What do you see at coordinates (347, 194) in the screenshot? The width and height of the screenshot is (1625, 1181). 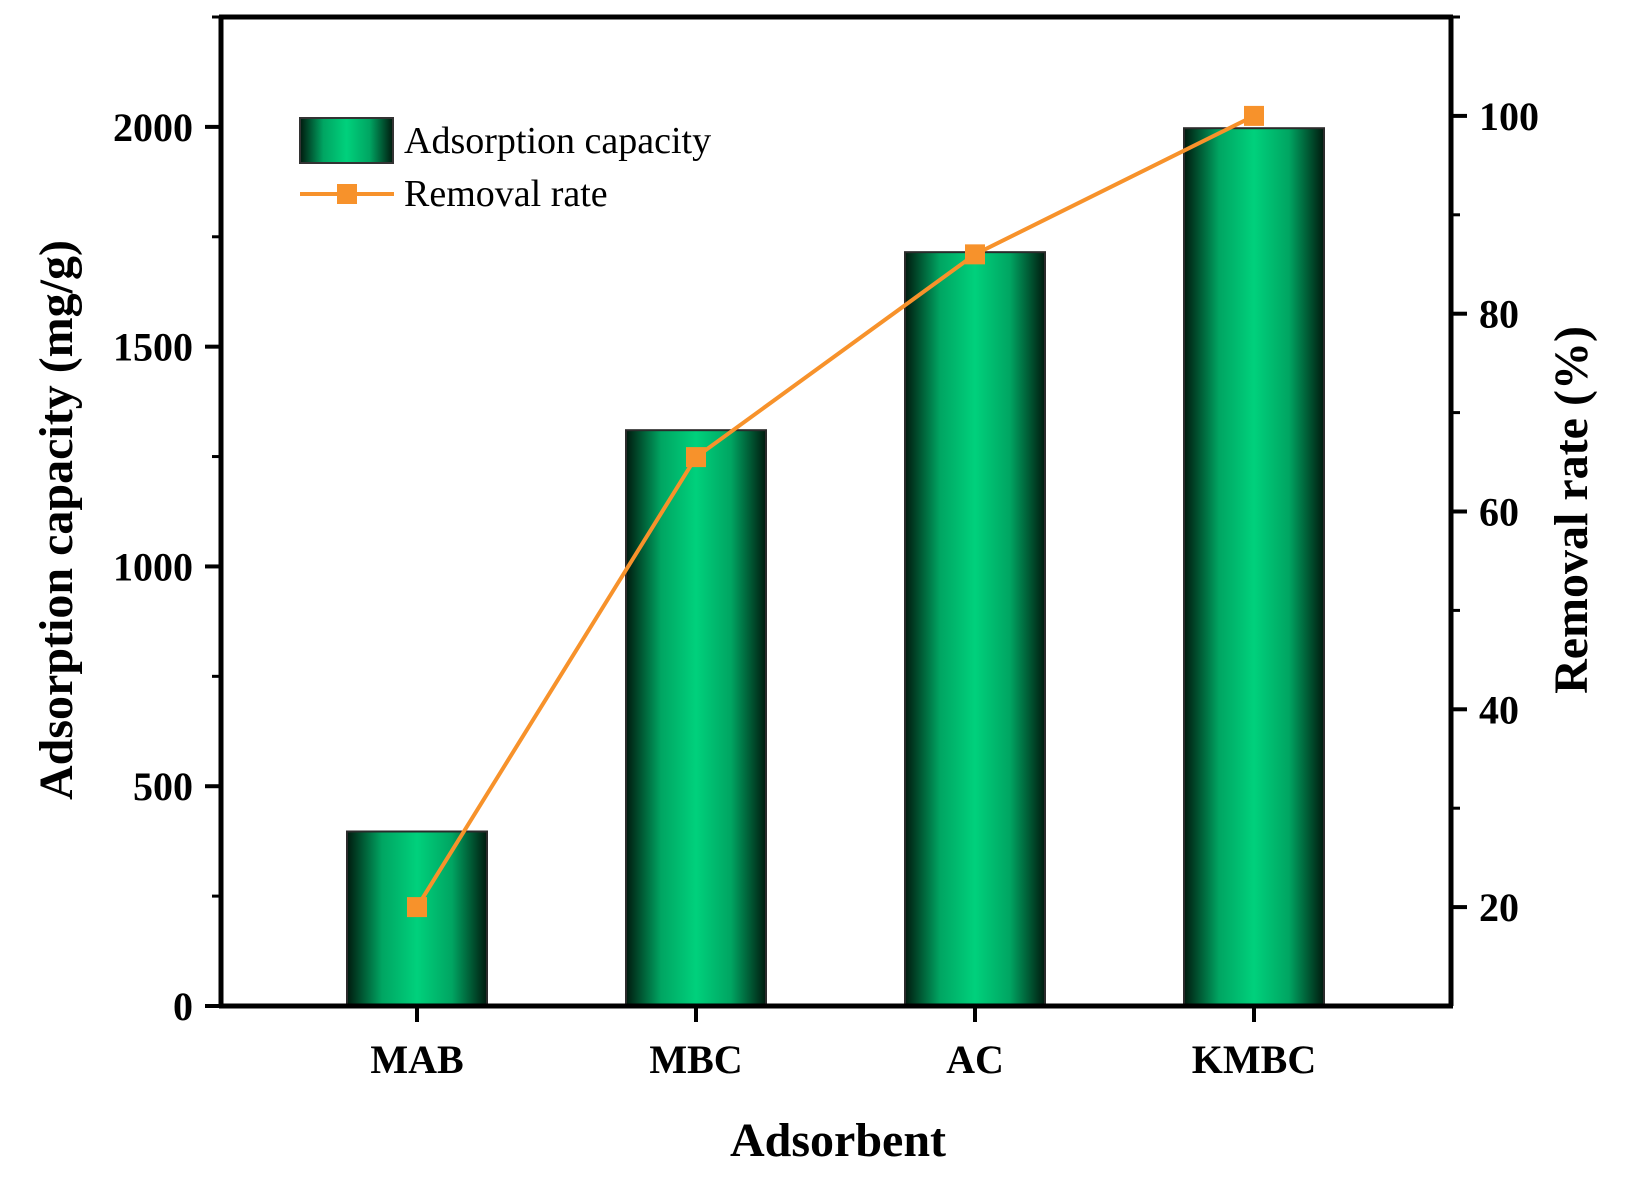 I see `legend-line-marker` at bounding box center [347, 194].